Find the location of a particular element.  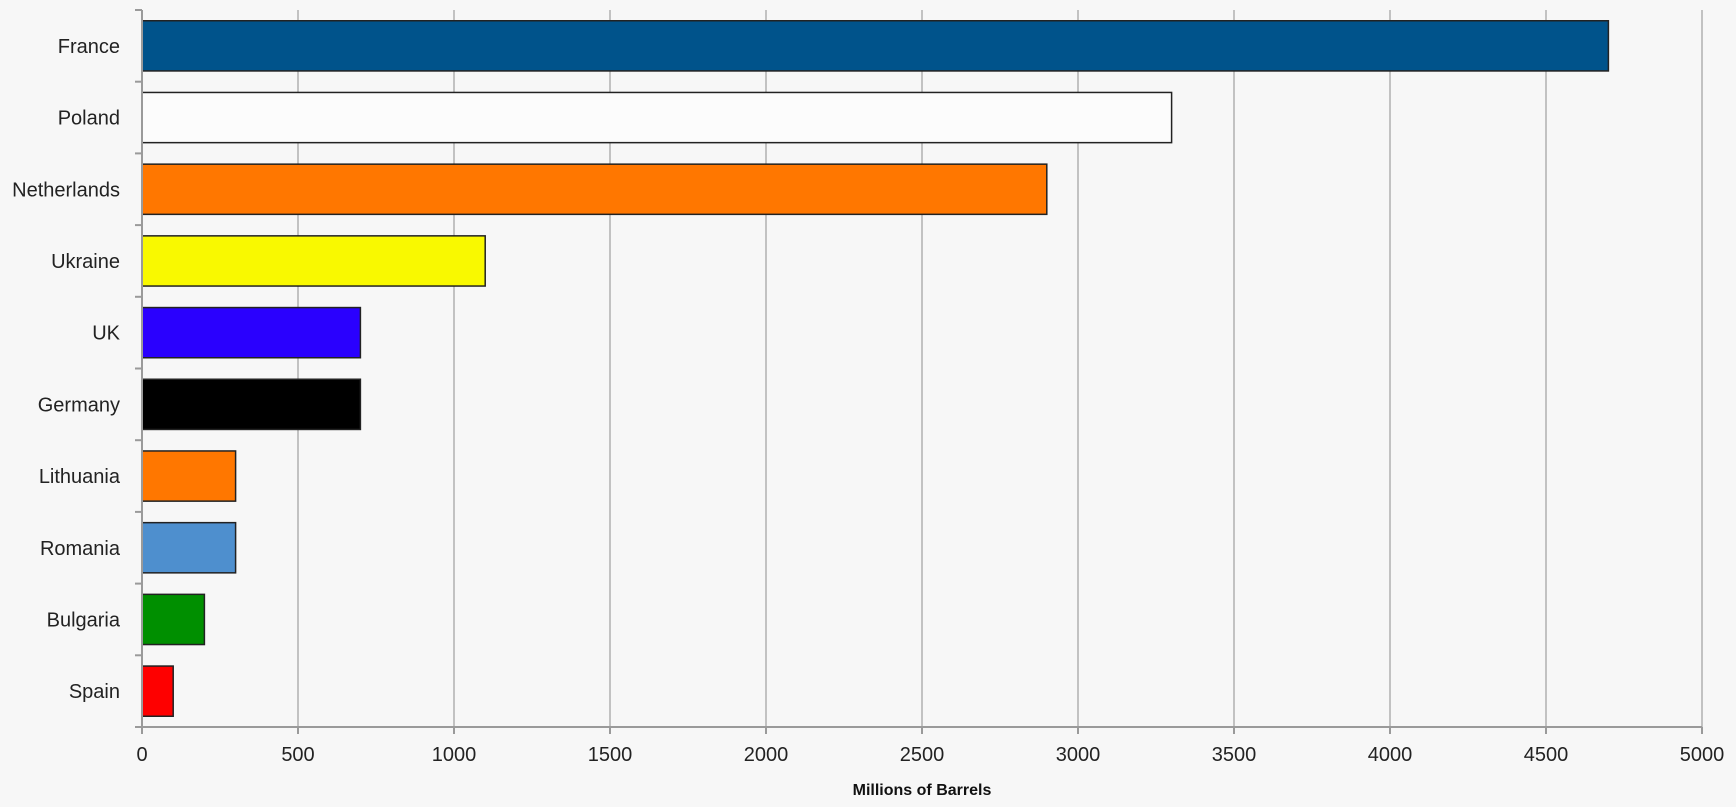

x-tick-label: 5000 is located at coordinates (1702, 755).